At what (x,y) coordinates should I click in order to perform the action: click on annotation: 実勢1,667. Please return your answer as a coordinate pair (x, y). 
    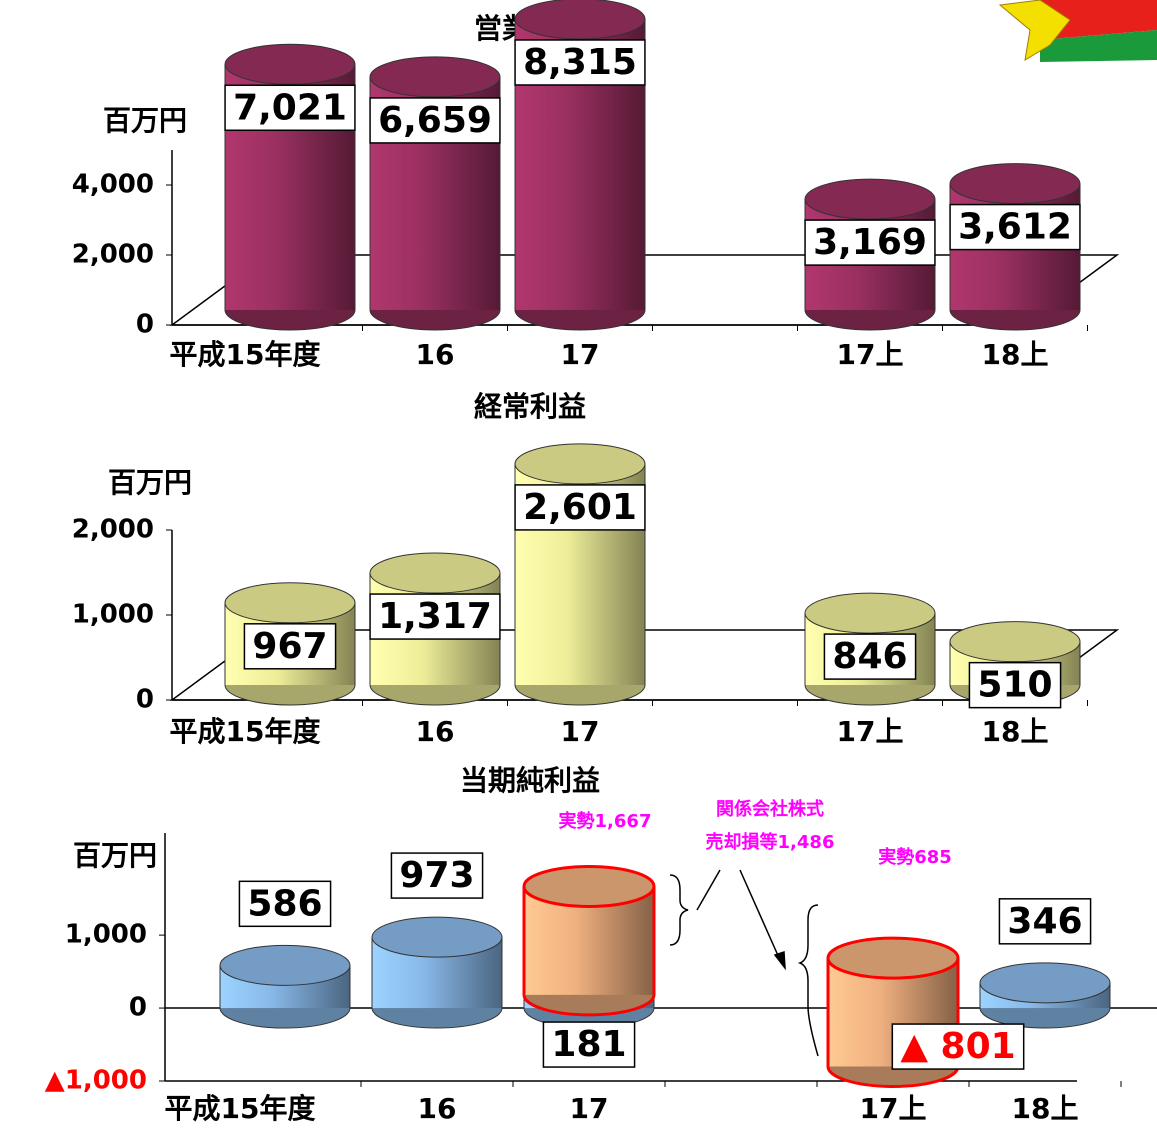
    Looking at the image, I should click on (605, 821).